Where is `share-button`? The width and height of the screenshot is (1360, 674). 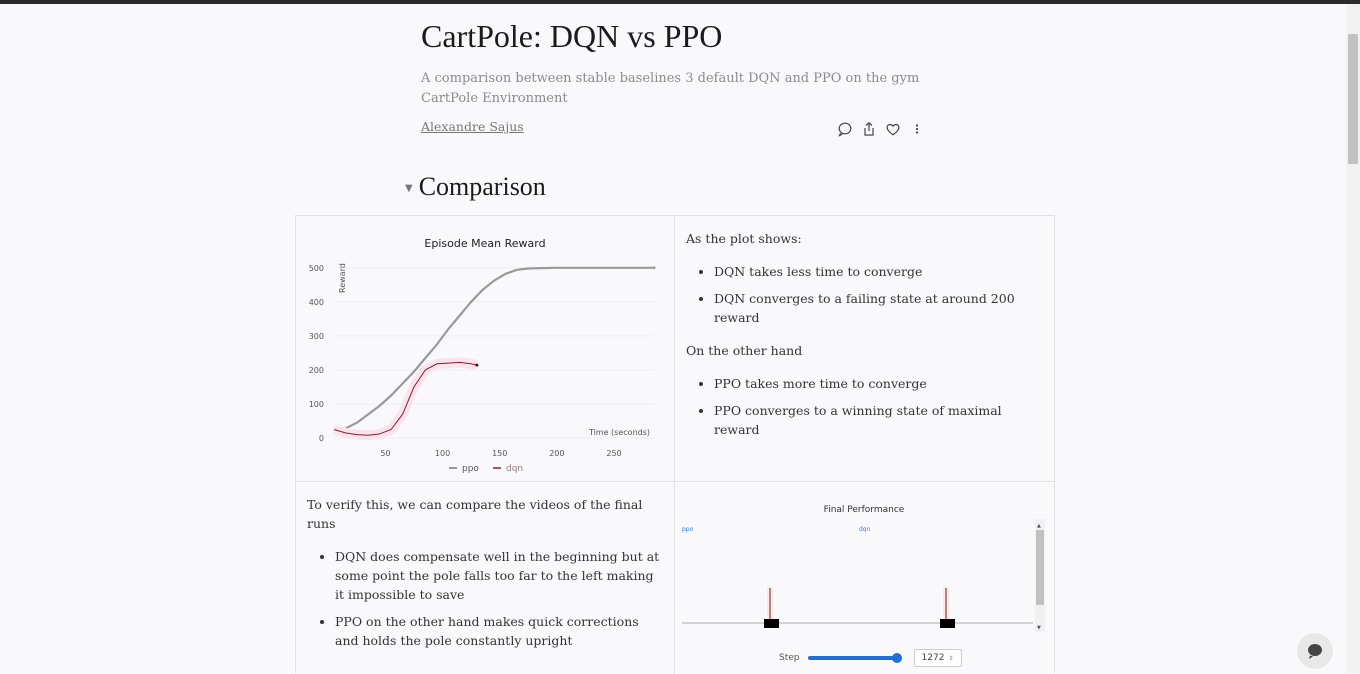
share-button is located at coordinates (869, 129).